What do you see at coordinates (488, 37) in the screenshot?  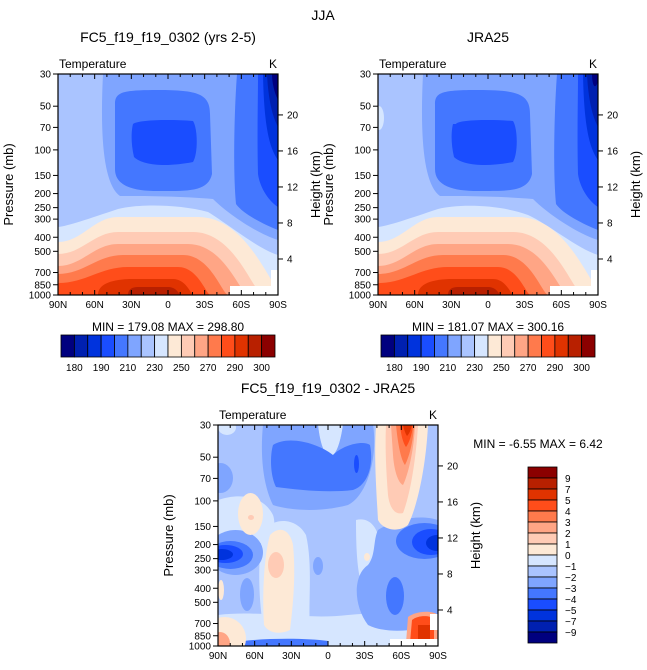 I see `plot-title: JRA25` at bounding box center [488, 37].